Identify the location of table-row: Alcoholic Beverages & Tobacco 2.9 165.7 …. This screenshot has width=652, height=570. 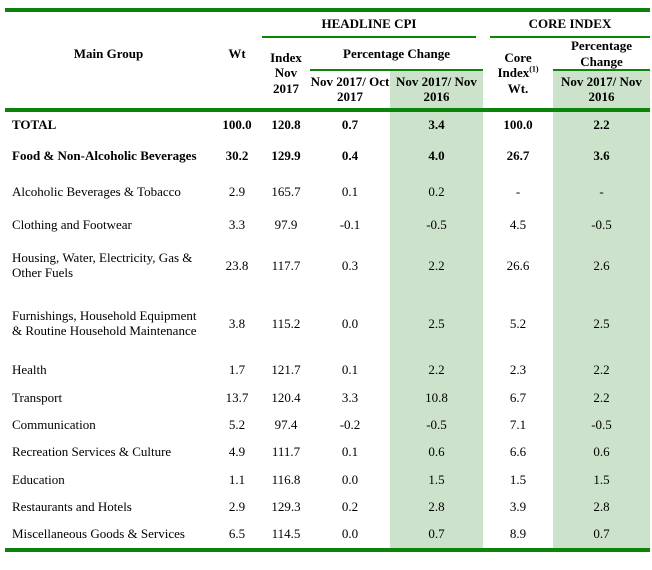
(327, 191).